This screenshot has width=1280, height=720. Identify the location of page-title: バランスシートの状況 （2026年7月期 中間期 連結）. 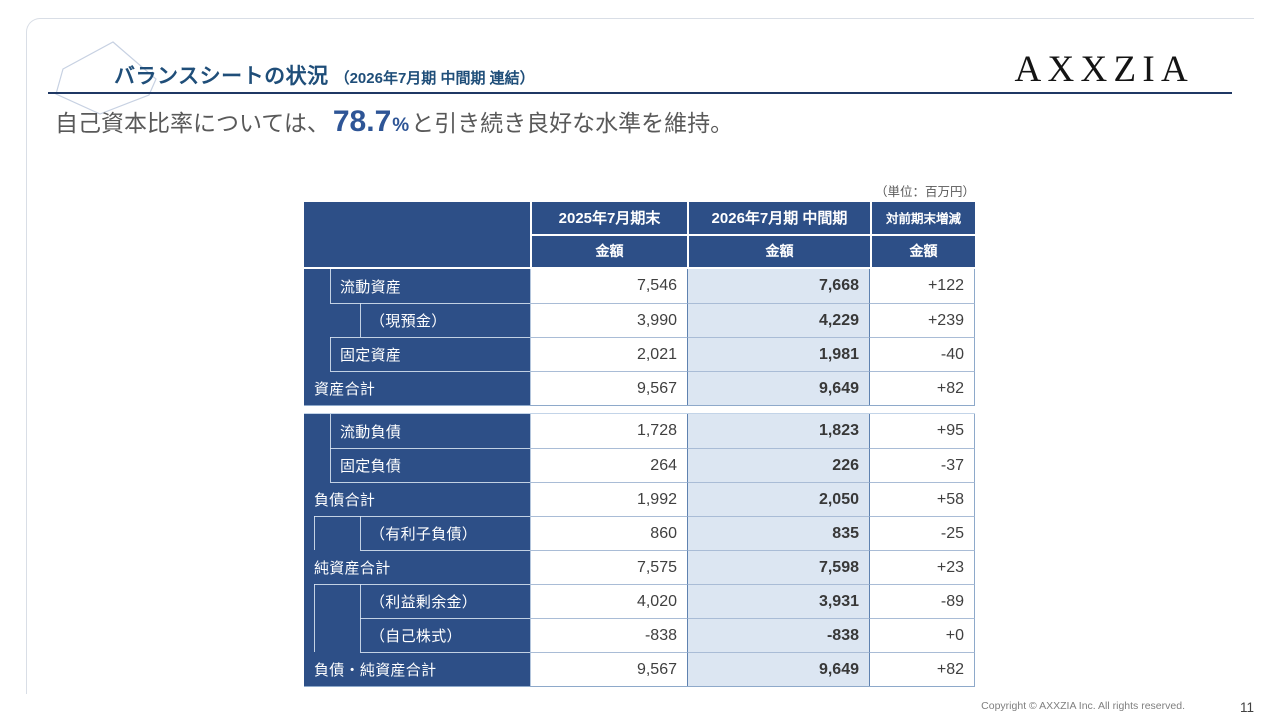
(324, 75).